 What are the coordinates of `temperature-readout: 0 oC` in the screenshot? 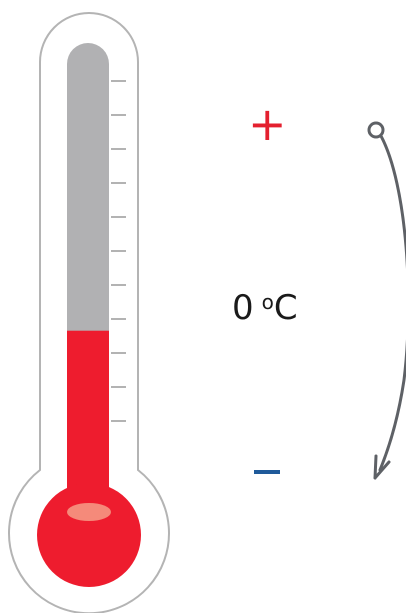 It's located at (265, 310).